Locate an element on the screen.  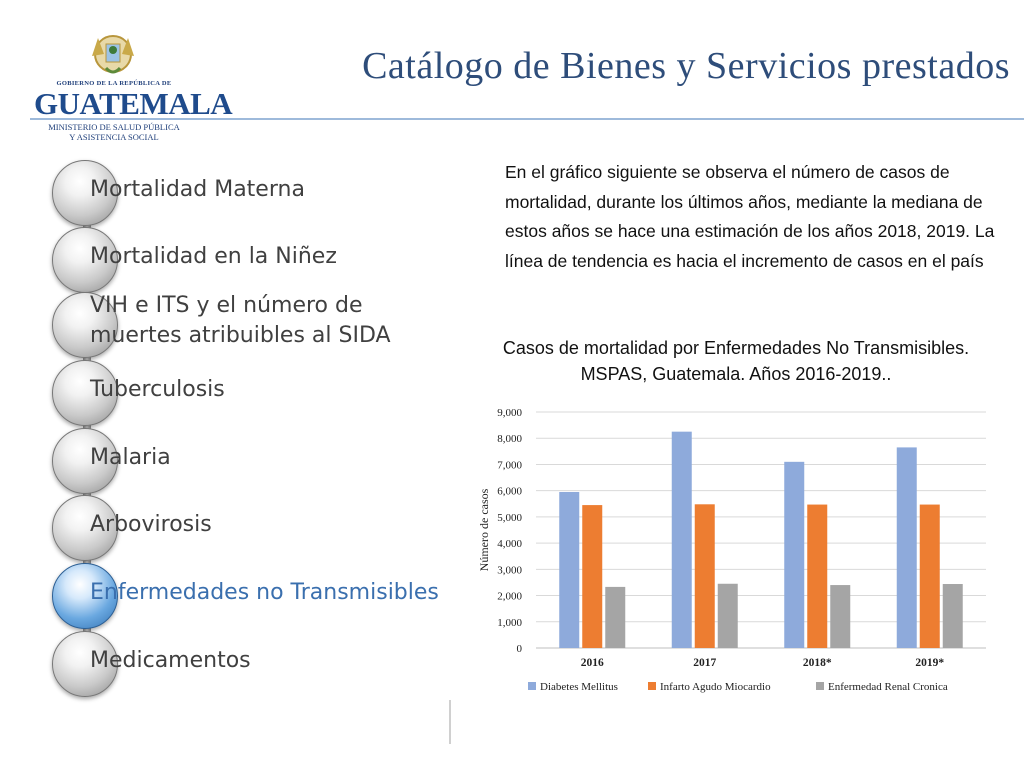
y-tick-label: 8,000 is located at coordinates (509, 439).